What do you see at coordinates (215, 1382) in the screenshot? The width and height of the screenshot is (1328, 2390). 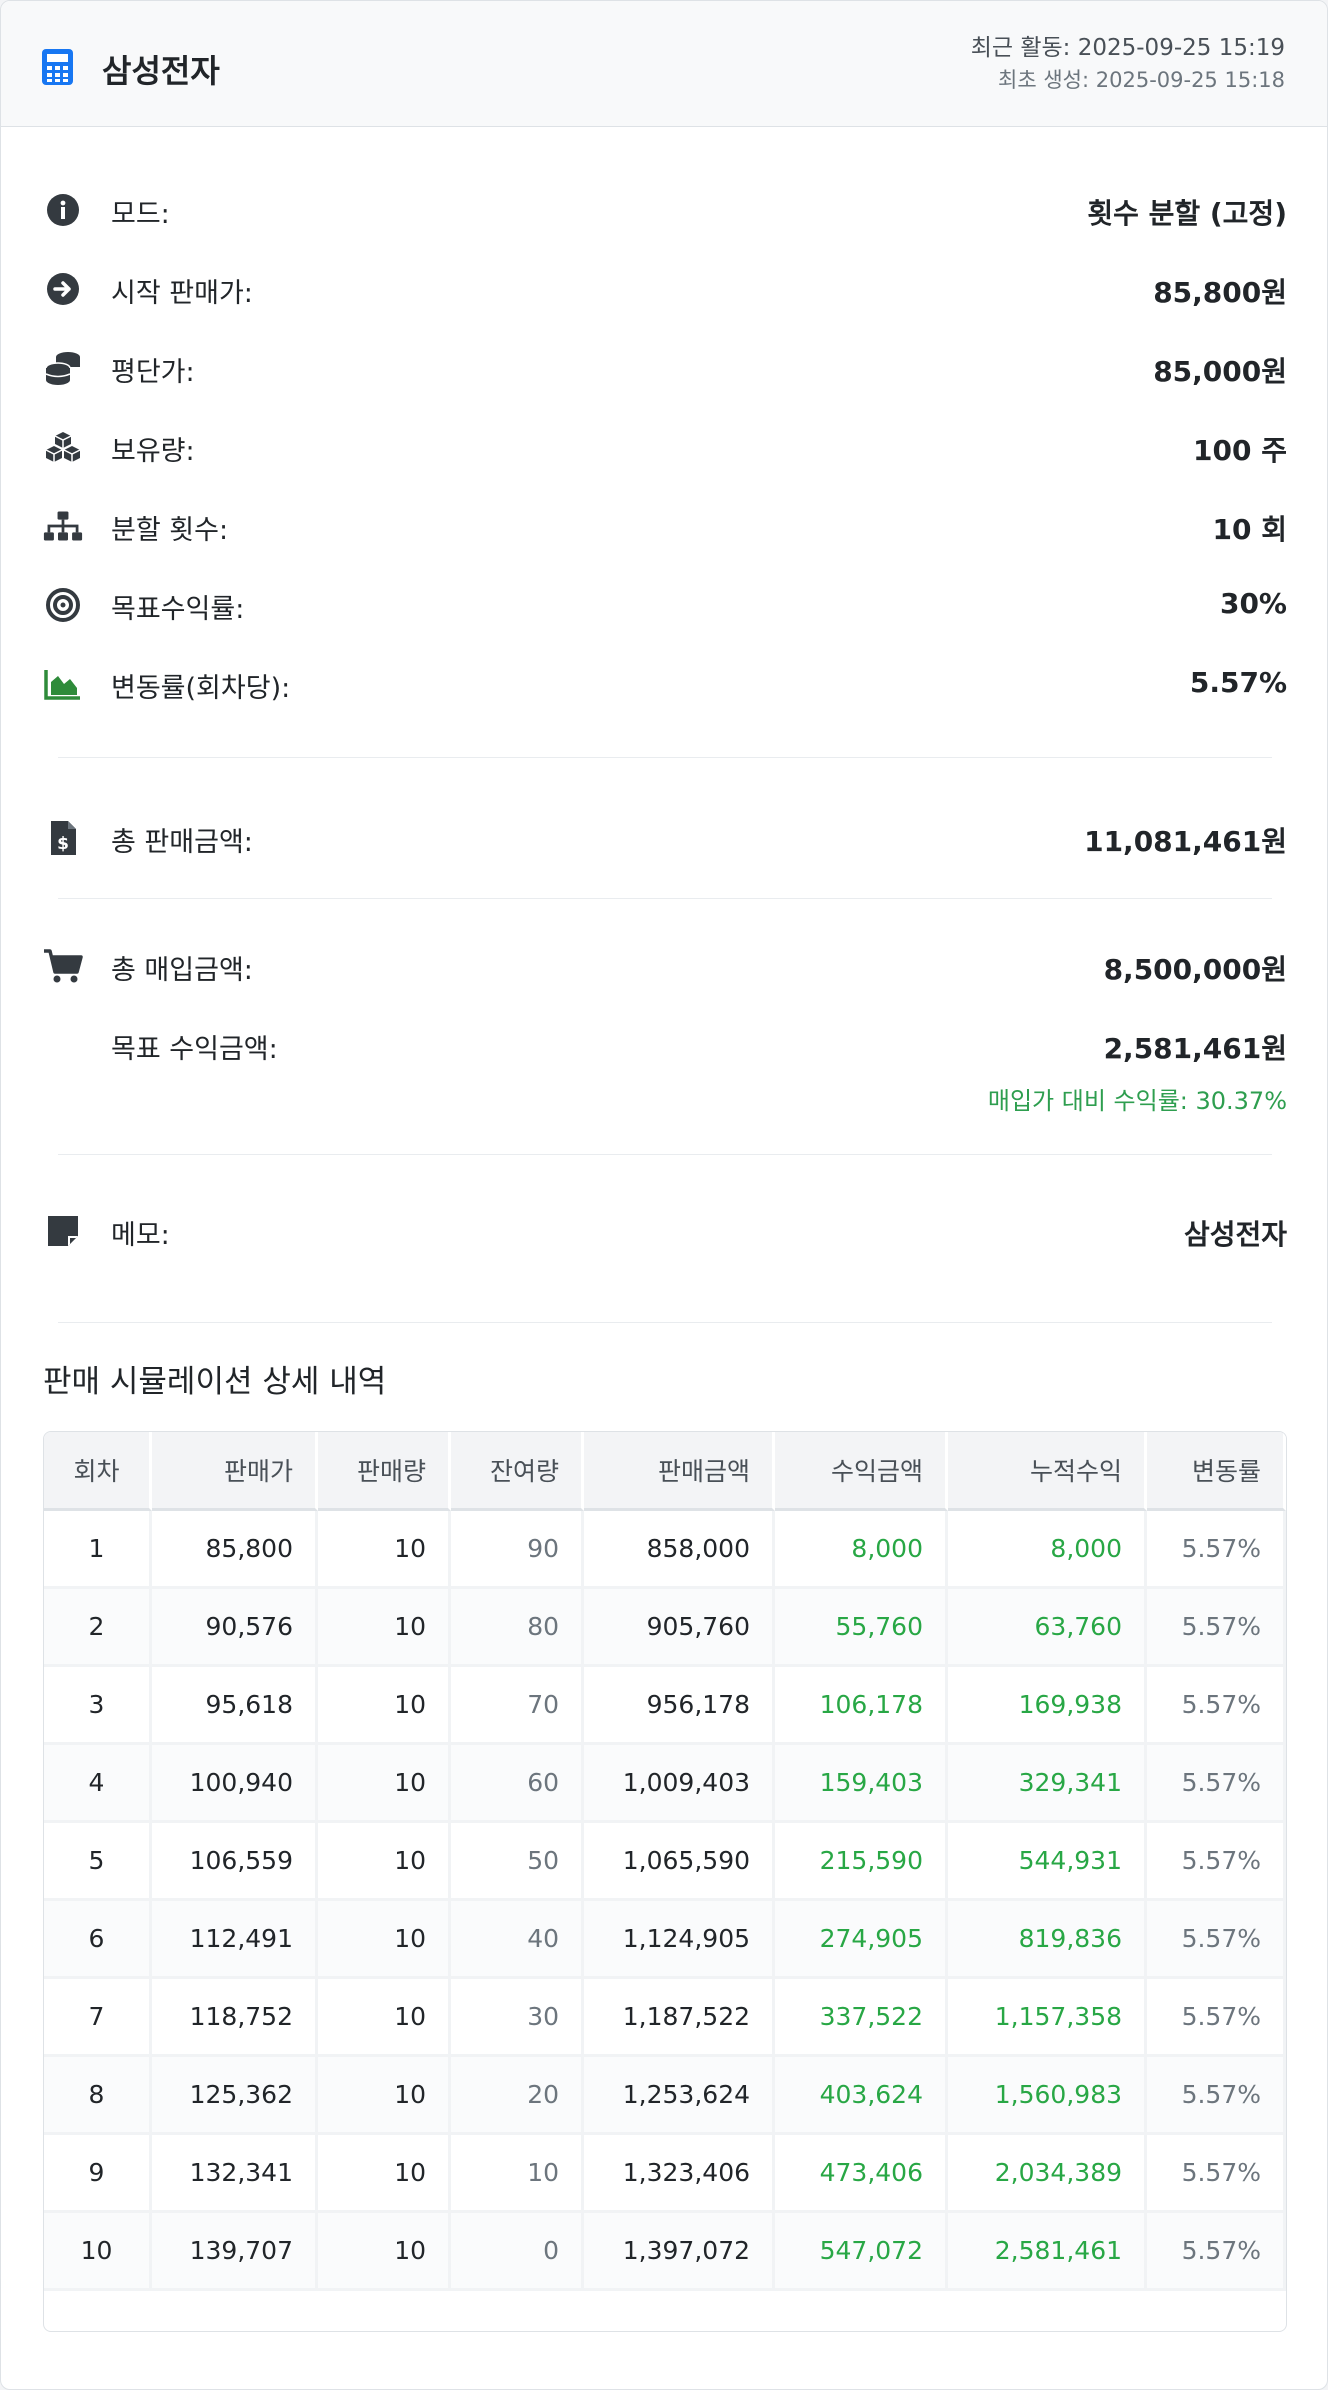 I see `section-title: 판매 시뮬레이션 상세 내역` at bounding box center [215, 1382].